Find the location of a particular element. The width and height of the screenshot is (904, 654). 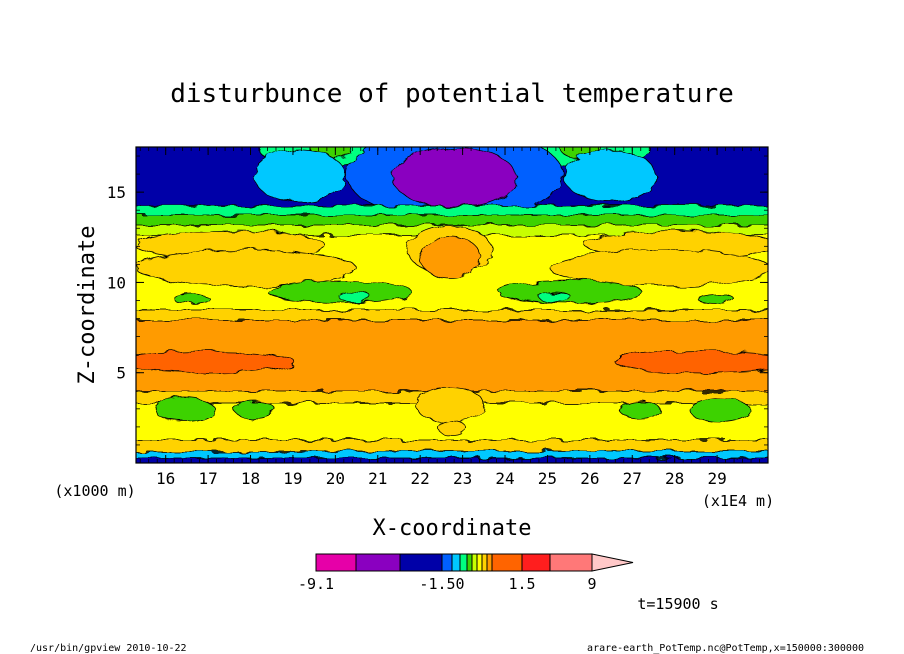

x-tick-label: 24 is located at coordinates (504, 478).